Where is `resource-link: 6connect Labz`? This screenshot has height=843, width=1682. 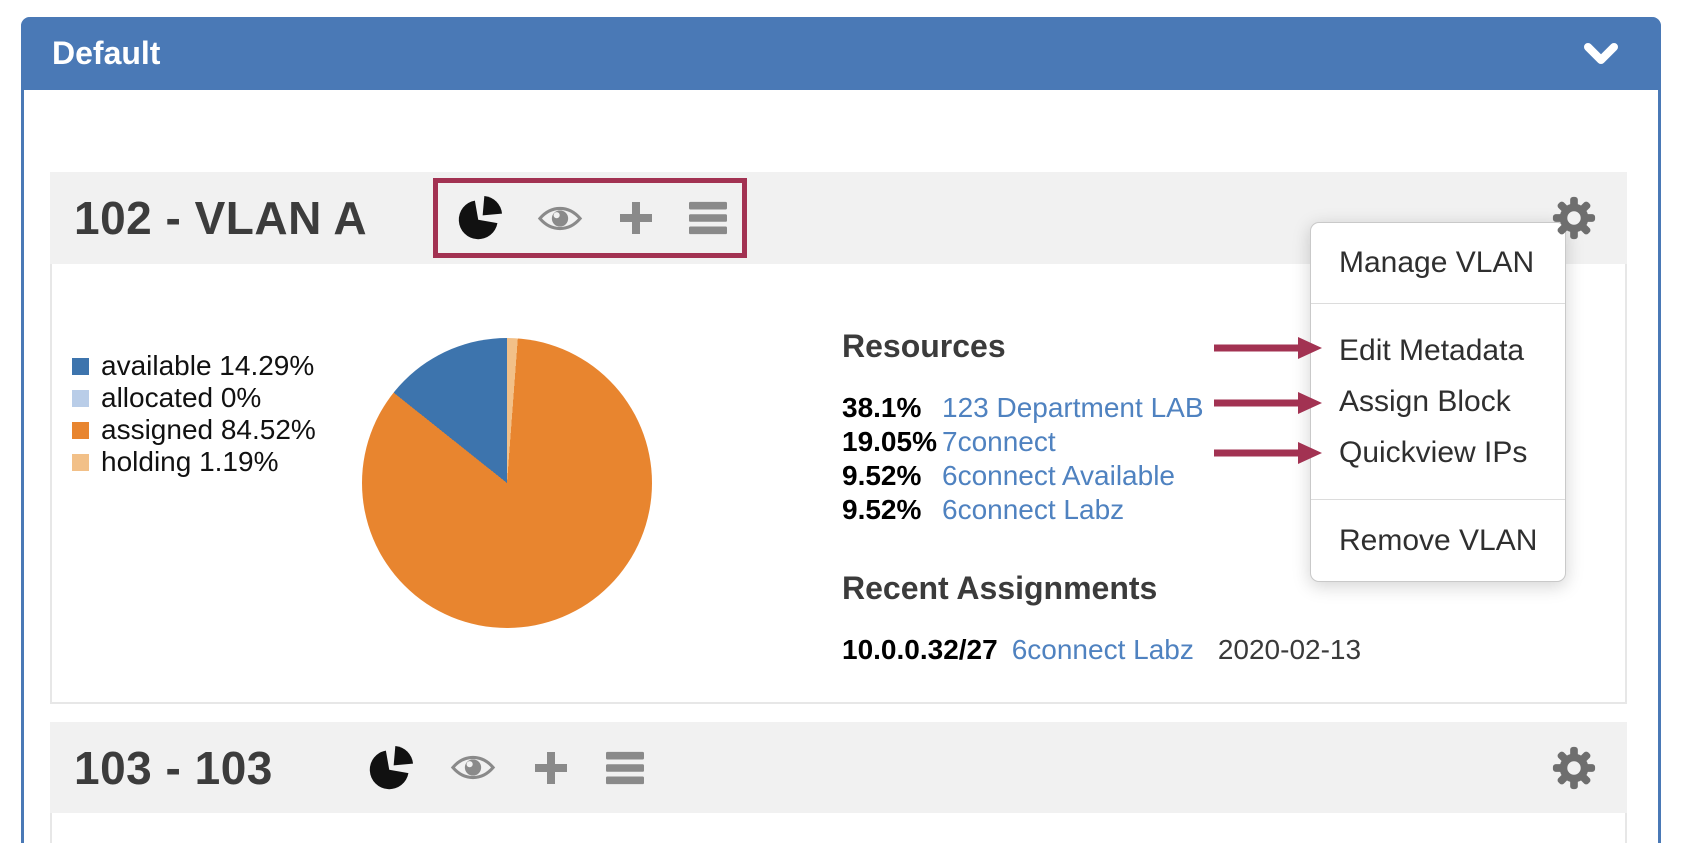
resource-link: 6connect Labz is located at coordinates (1033, 509).